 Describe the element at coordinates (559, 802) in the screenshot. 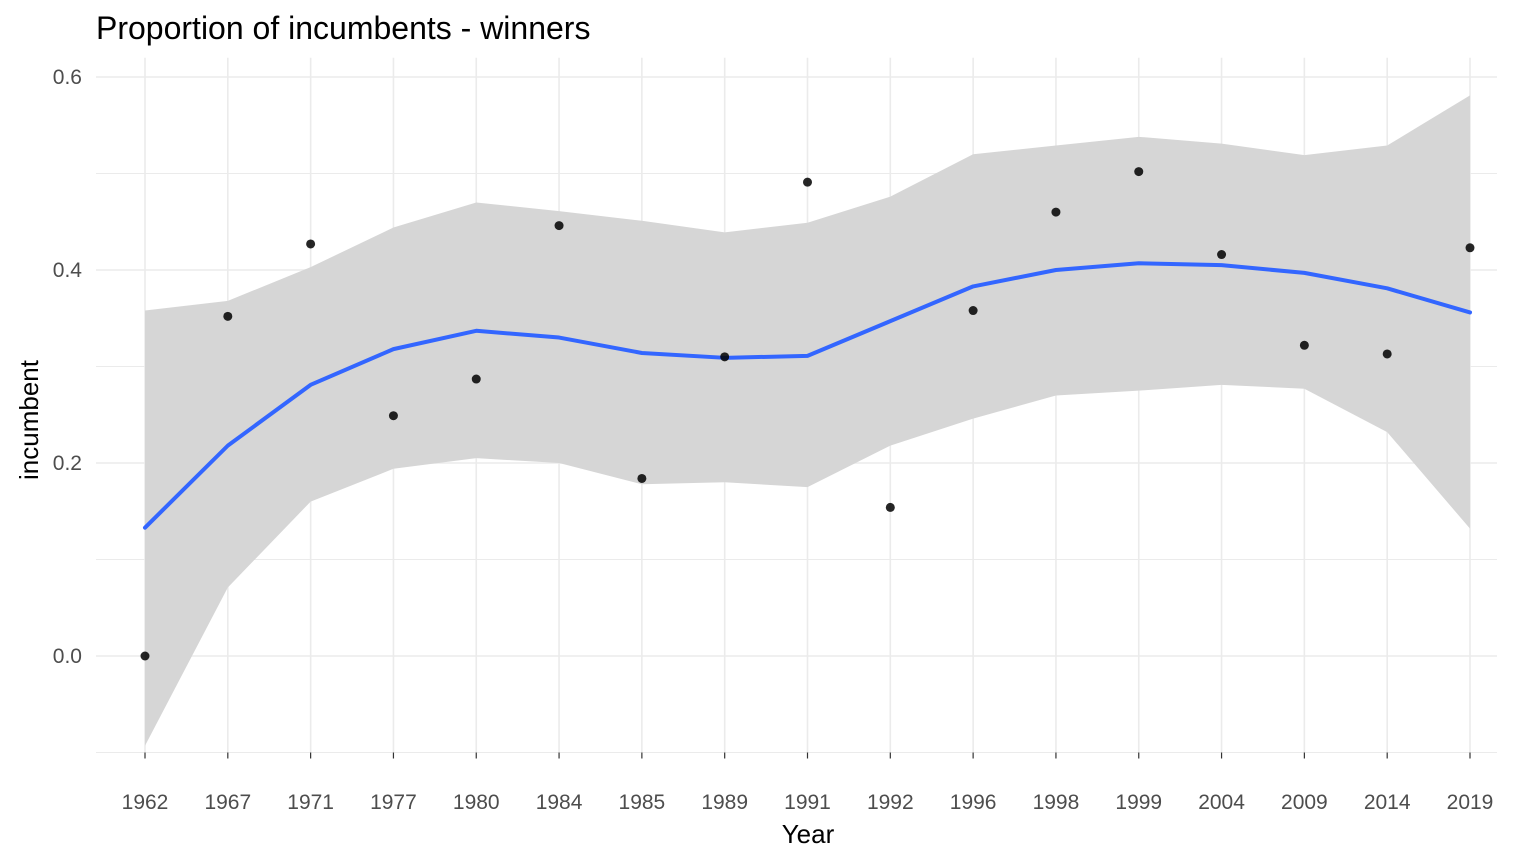

I see `x-tick-label: 1984` at that location.